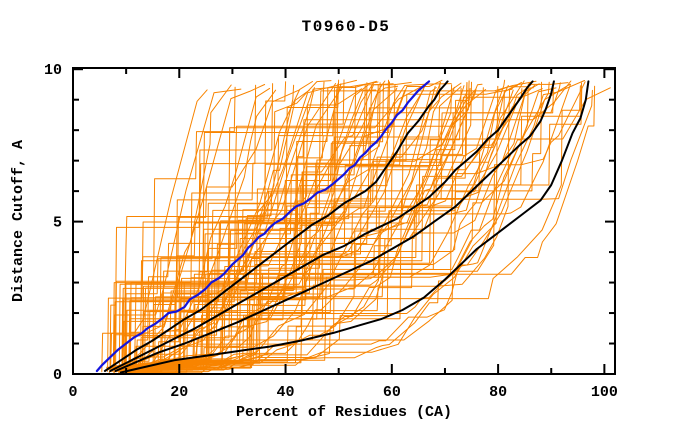 The image size is (680, 440). Describe the element at coordinates (179, 392) in the screenshot. I see `x-tick-label: 20` at that location.